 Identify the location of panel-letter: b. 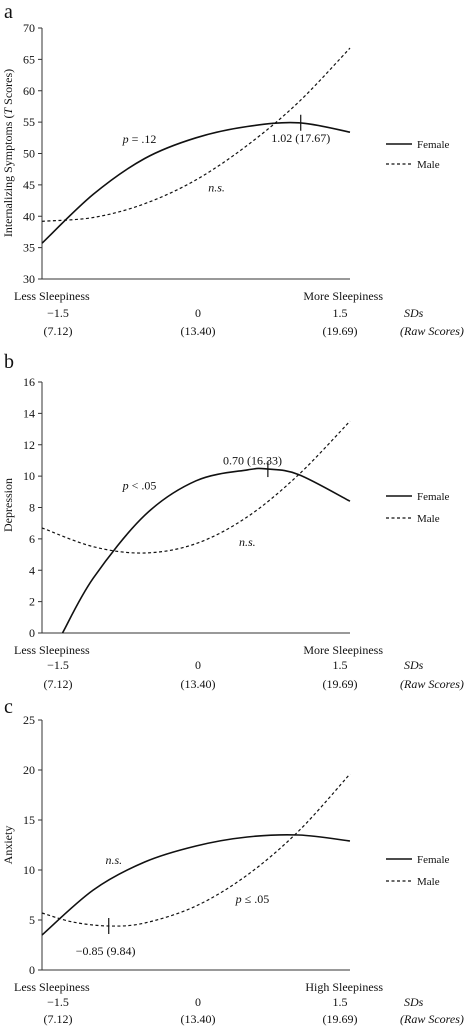
(9, 362).